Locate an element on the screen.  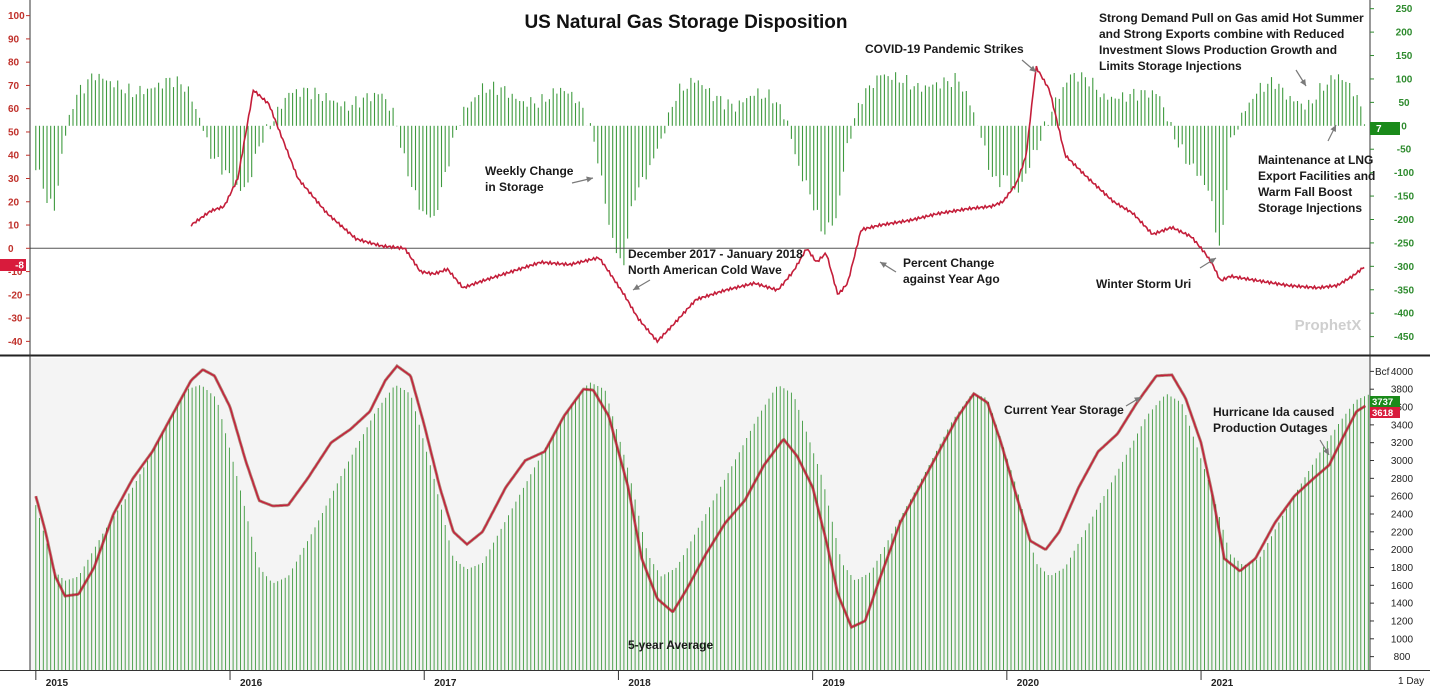
left-tick-label: 0 is located at coordinates (11, 249).